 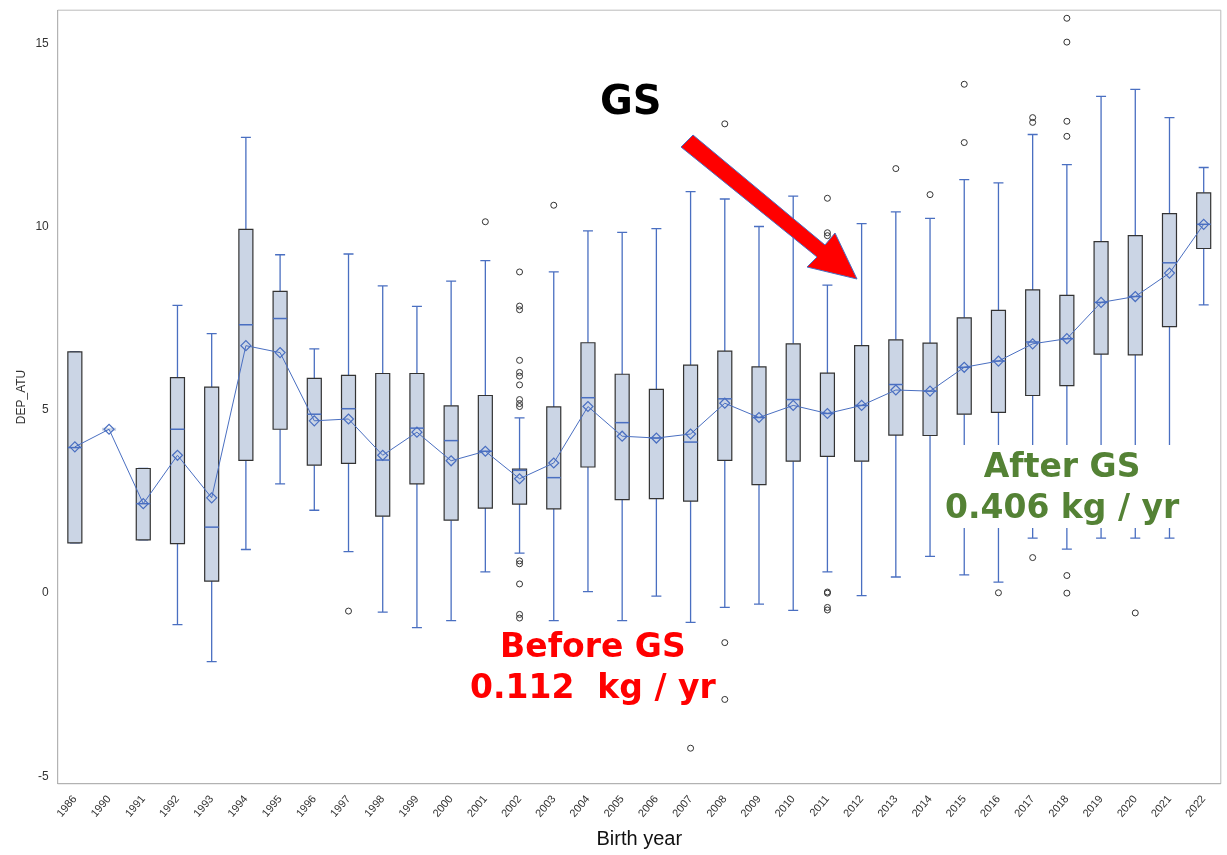 I want to click on x-axis-title: Birth year, so click(x=639, y=837).